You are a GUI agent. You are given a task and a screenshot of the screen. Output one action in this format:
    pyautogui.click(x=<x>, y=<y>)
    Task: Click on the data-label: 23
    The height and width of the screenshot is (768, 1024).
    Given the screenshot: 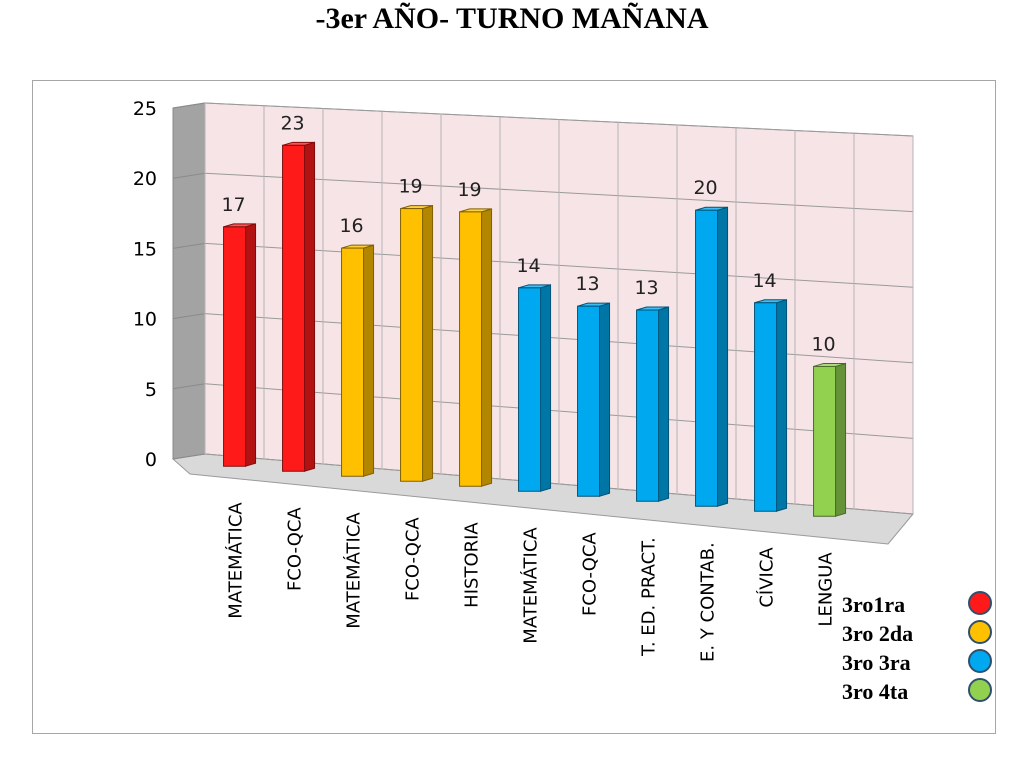 What is the action you would take?
    pyautogui.click(x=292, y=123)
    